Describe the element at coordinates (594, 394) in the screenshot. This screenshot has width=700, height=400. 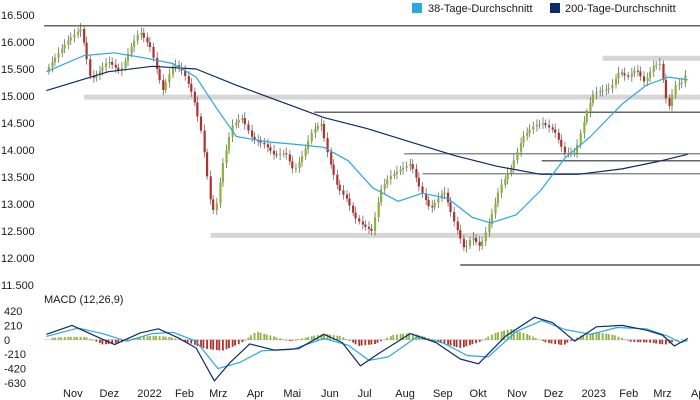
I see `x-tick-label: 2023` at that location.